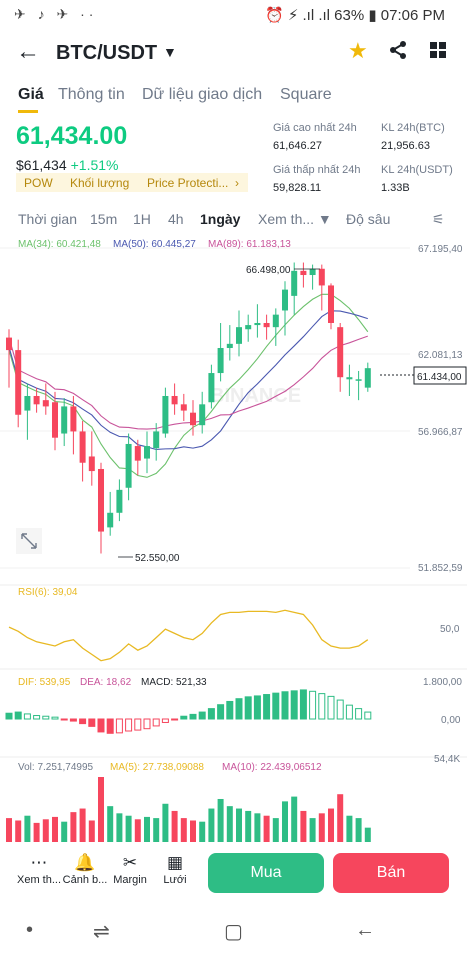  I want to click on last-price: 61,434.00, so click(72, 136).